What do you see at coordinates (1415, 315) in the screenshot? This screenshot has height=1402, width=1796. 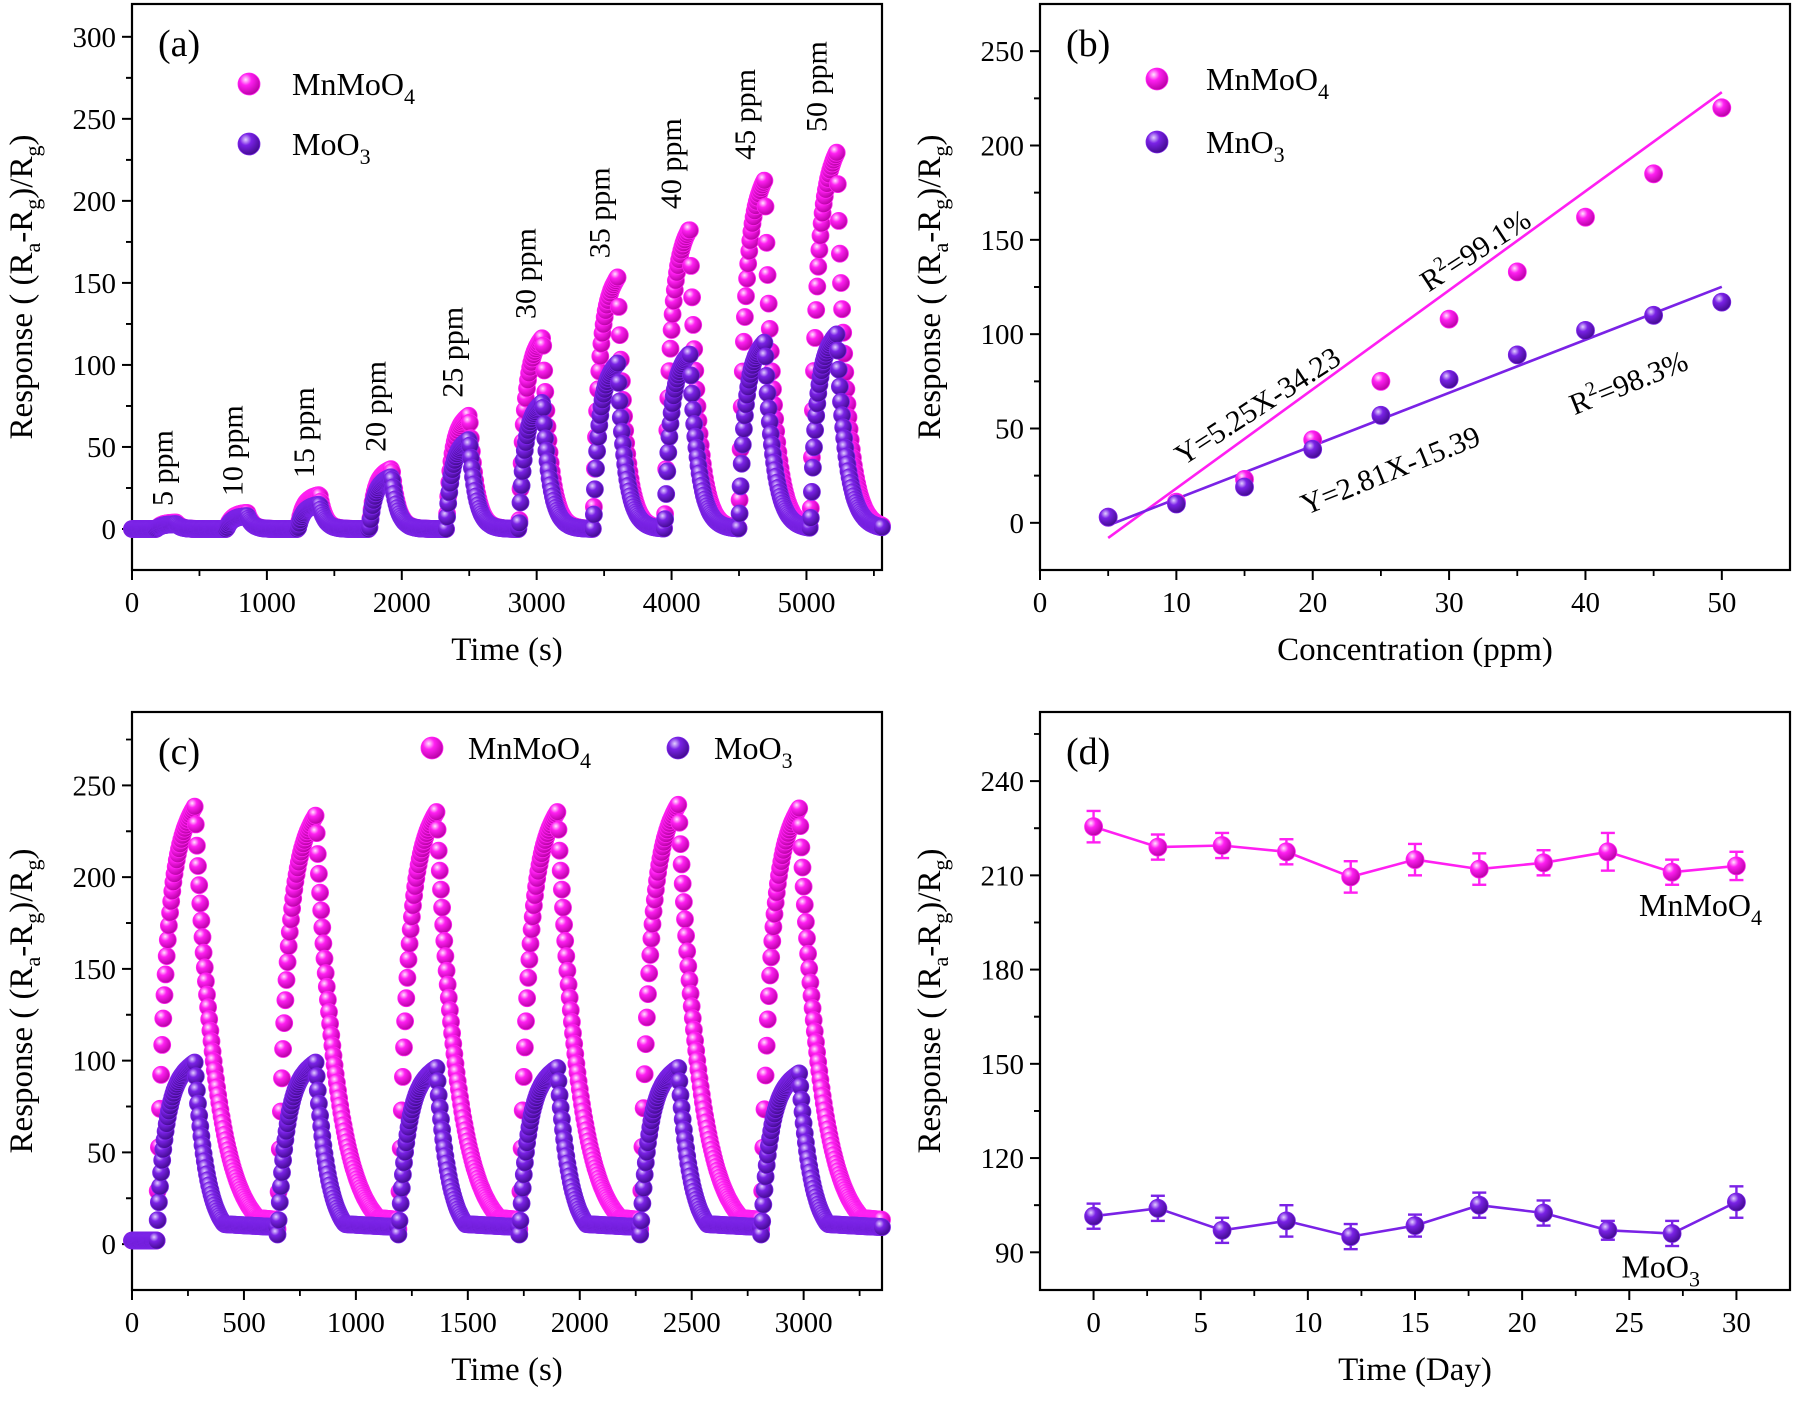 I see `fit-line-MnMoO4` at bounding box center [1415, 315].